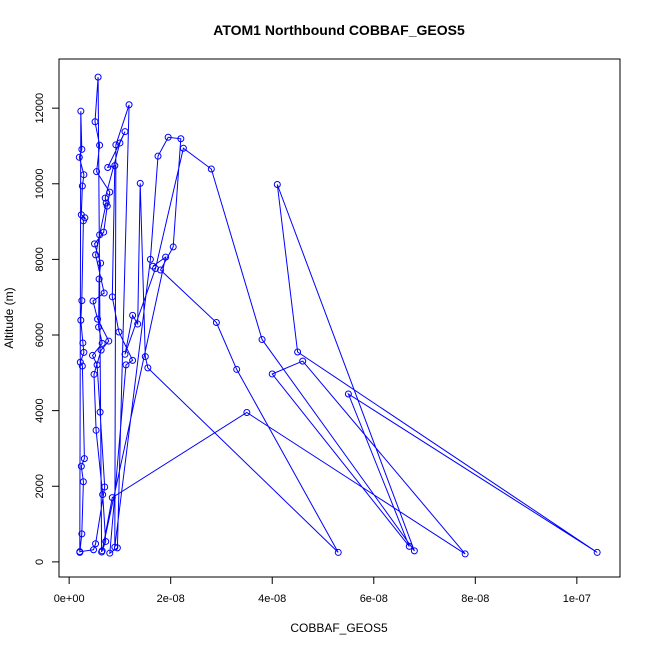  What do you see at coordinates (40, 108) in the screenshot?
I see `y-tick-label: 12000` at bounding box center [40, 108].